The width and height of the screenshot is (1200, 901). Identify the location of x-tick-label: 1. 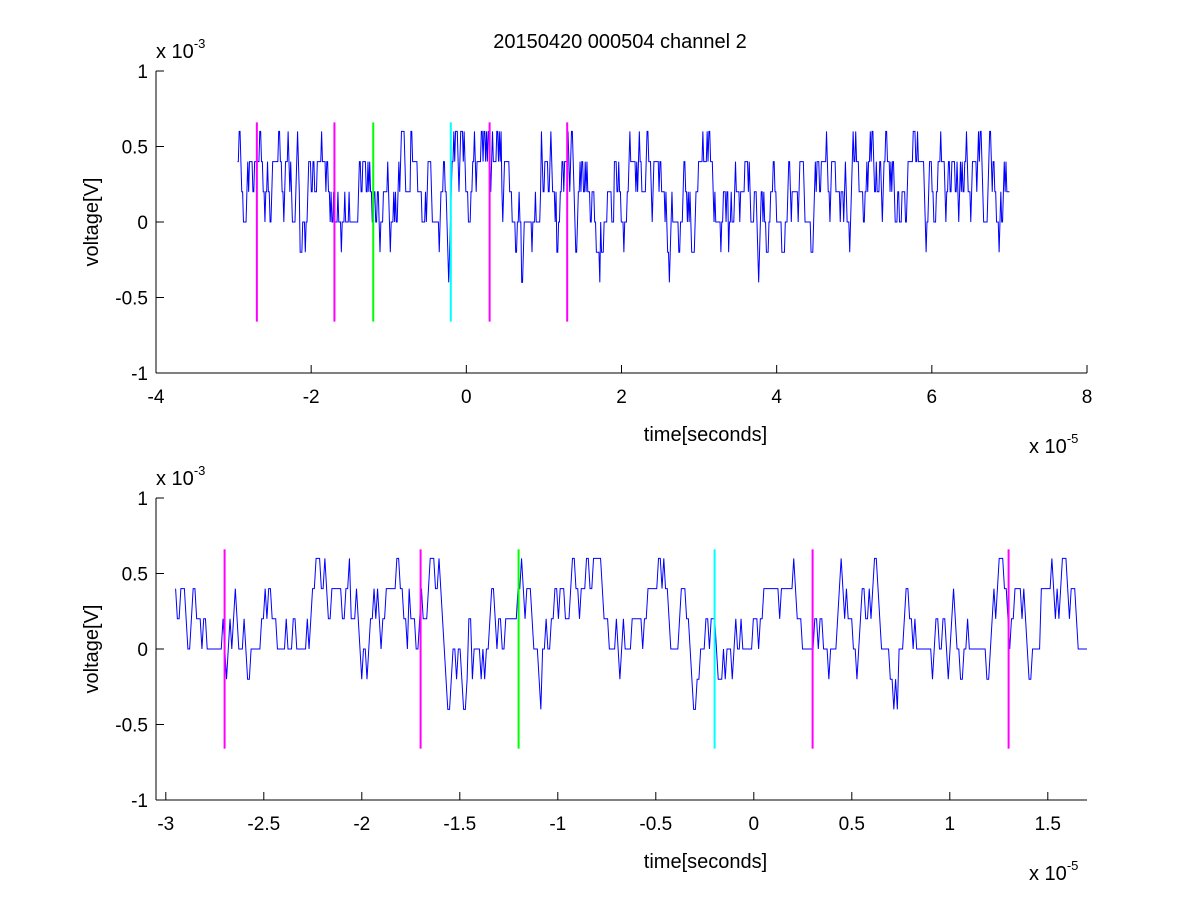
(950, 824).